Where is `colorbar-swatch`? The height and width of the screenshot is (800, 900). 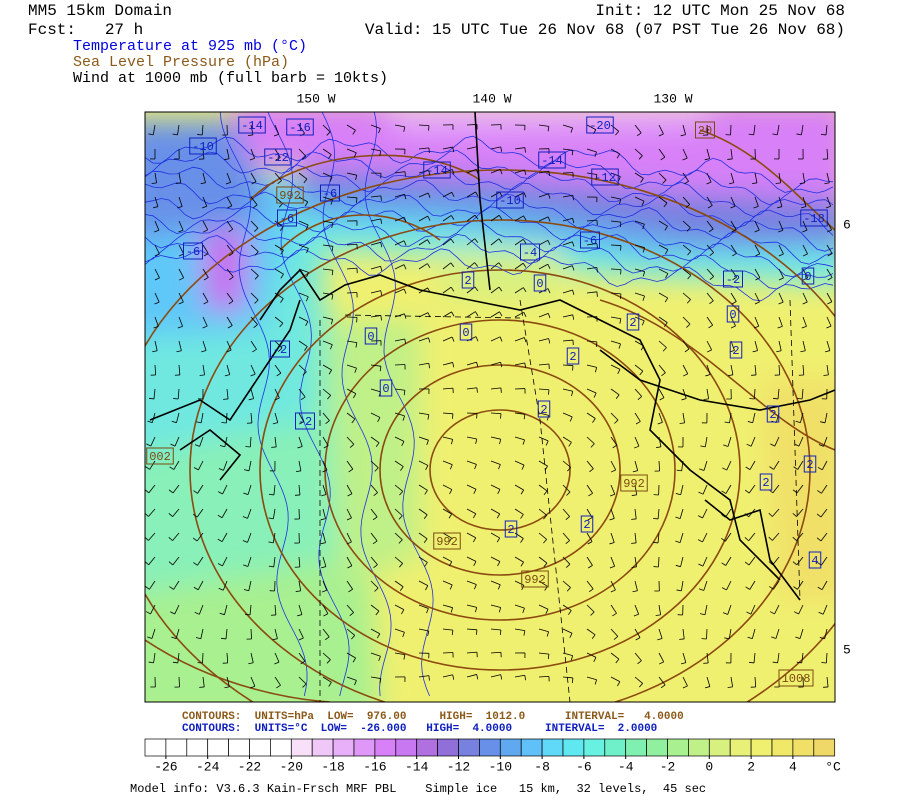 colorbar-swatch is located at coordinates (176, 747).